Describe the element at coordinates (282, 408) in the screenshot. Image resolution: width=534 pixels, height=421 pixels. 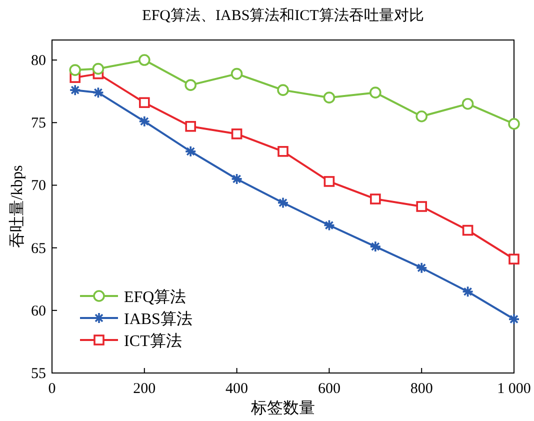
I see `x-axis-title: 标签数量` at that location.